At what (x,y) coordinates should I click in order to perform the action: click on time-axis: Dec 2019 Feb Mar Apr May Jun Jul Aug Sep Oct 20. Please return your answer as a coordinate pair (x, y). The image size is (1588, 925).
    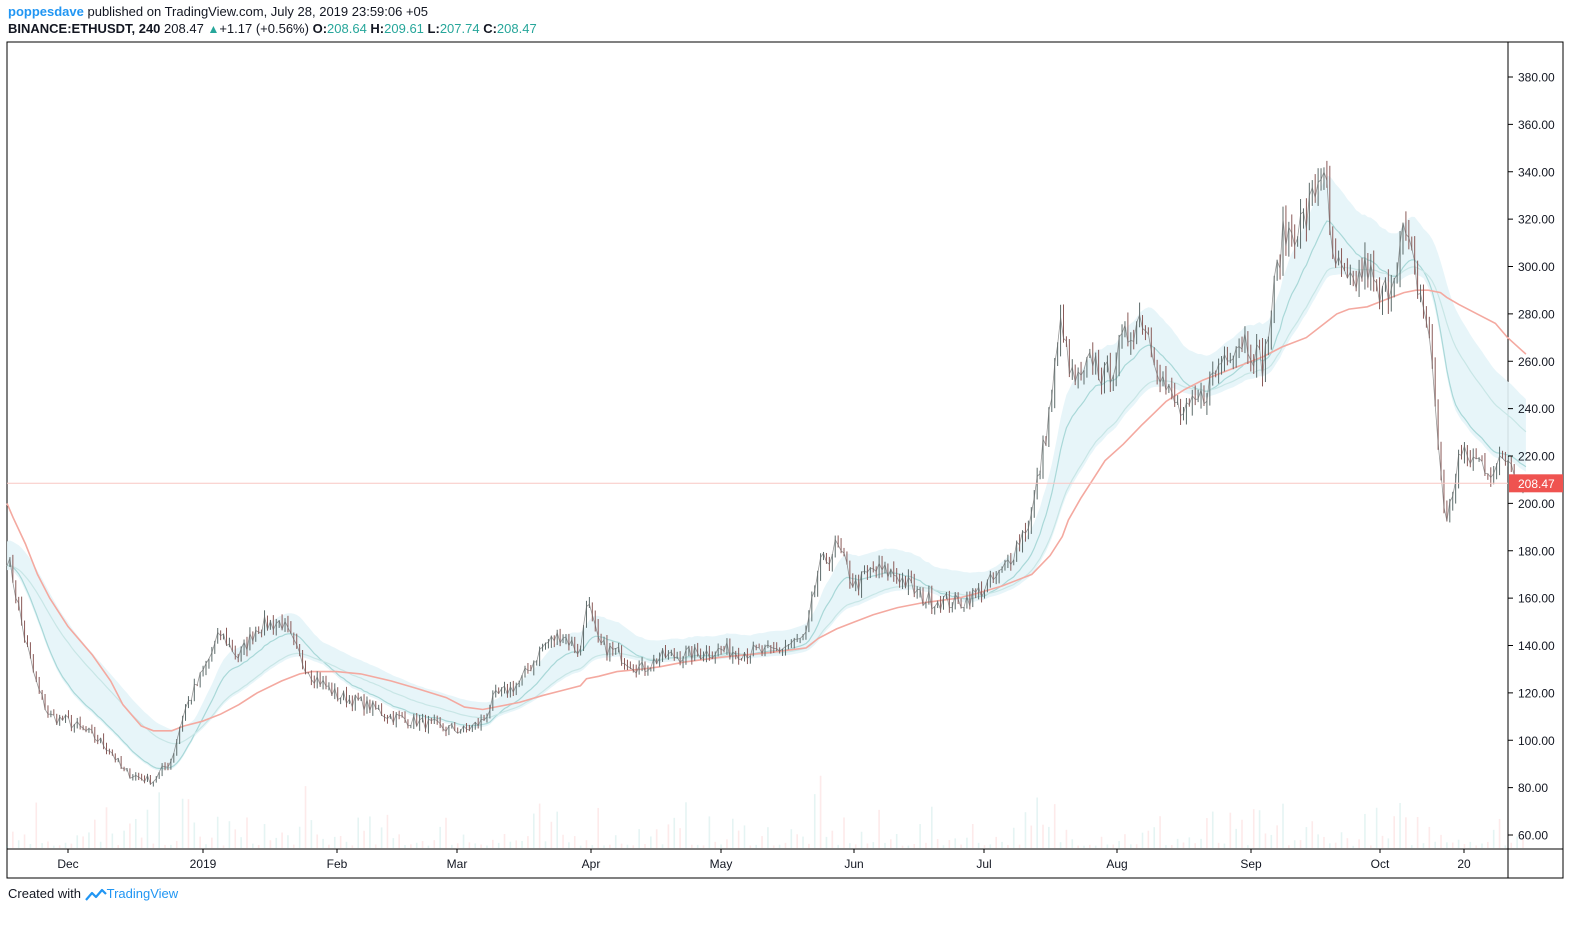
    Looking at the image, I should click on (764, 860).